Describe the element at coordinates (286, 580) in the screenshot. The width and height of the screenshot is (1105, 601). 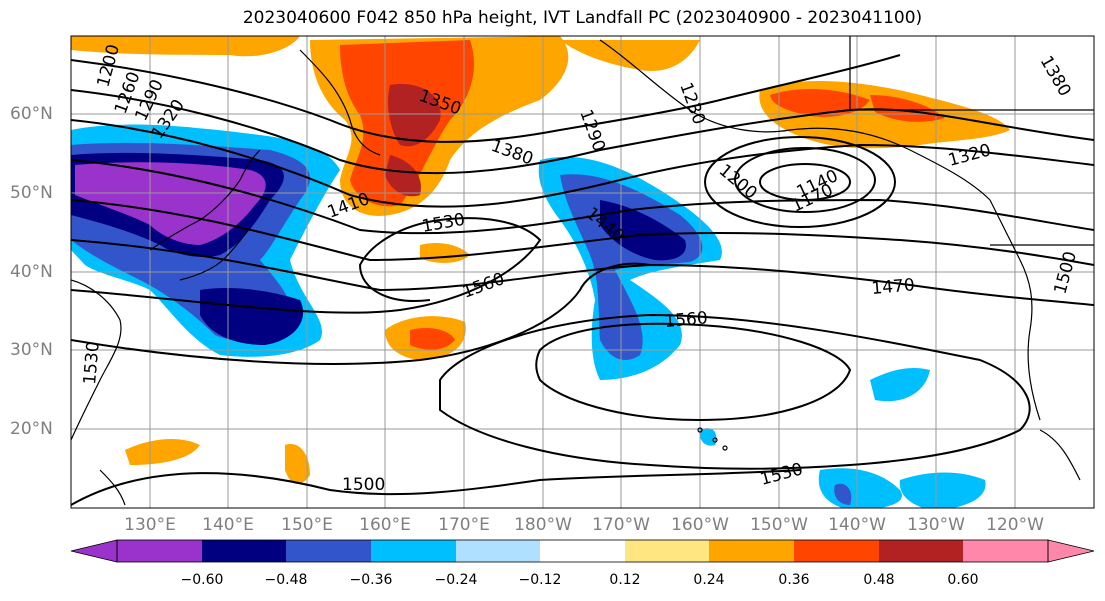
I see `colorbar-tick: −0.48` at that location.